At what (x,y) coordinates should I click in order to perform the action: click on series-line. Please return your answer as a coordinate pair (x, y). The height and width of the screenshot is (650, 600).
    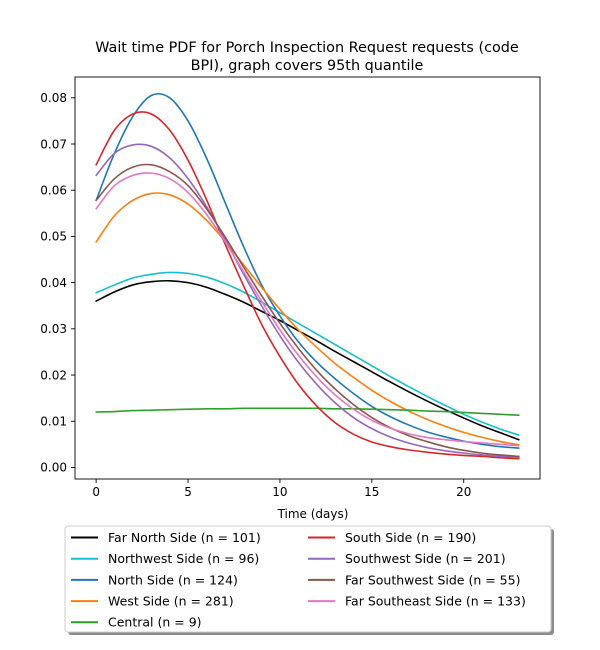
    Looking at the image, I should click on (307, 412).